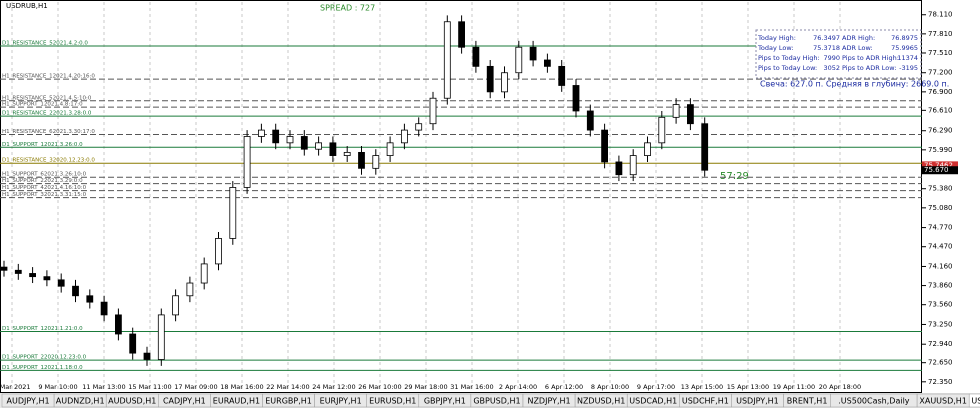 This screenshot has width=980, height=408. What do you see at coordinates (943, 401) in the screenshot?
I see `tab-label: XAUUSD,H1` at bounding box center [943, 401].